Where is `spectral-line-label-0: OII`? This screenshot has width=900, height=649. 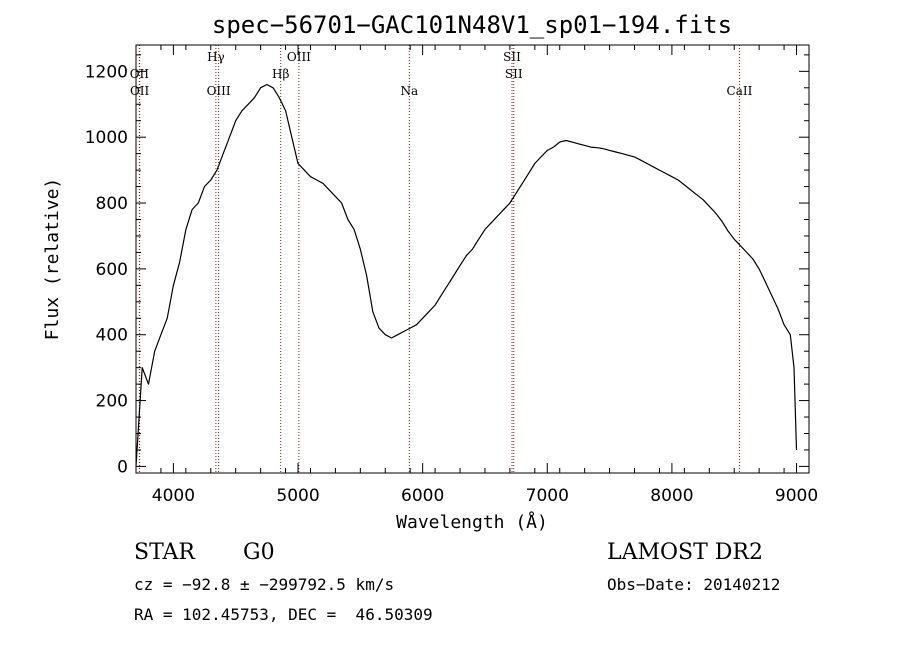 spectral-line-label-0: OII is located at coordinates (140, 74).